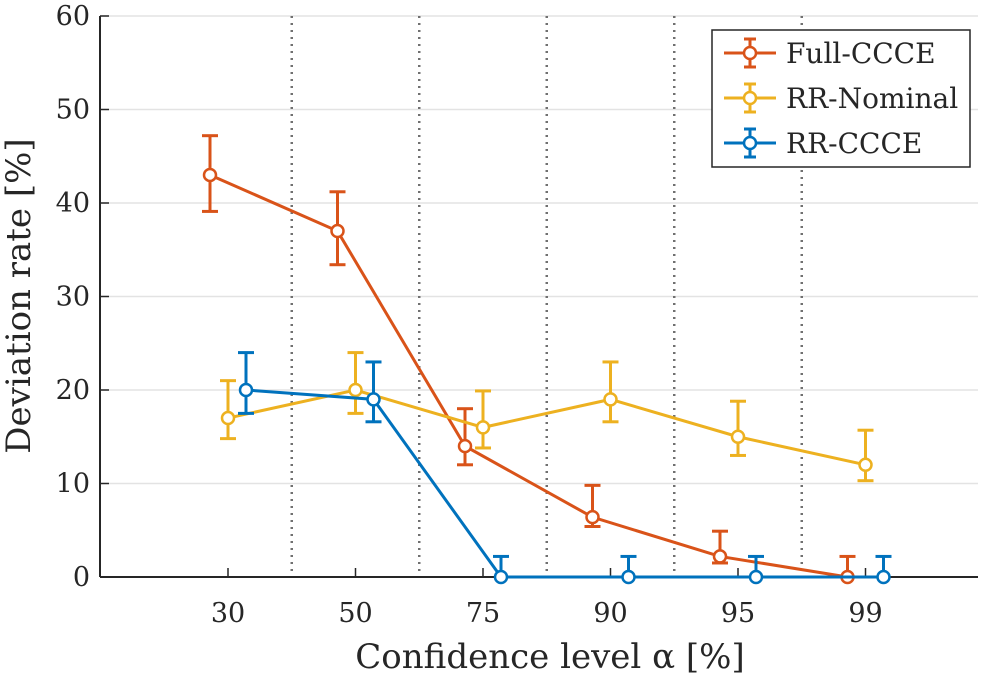  I want to click on legend-label: RR-CCCE, so click(854, 143).